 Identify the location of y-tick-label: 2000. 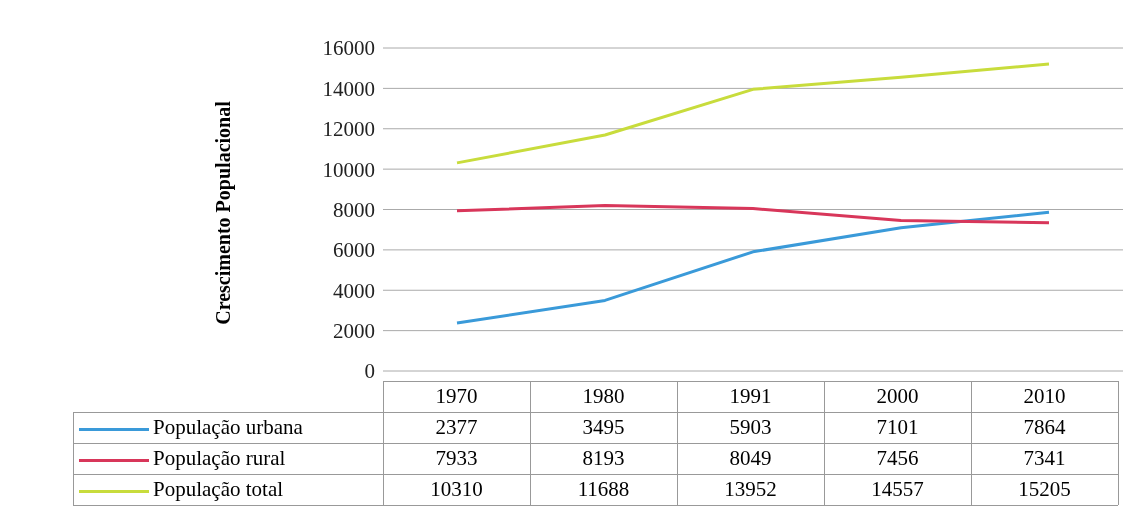
(354, 331).